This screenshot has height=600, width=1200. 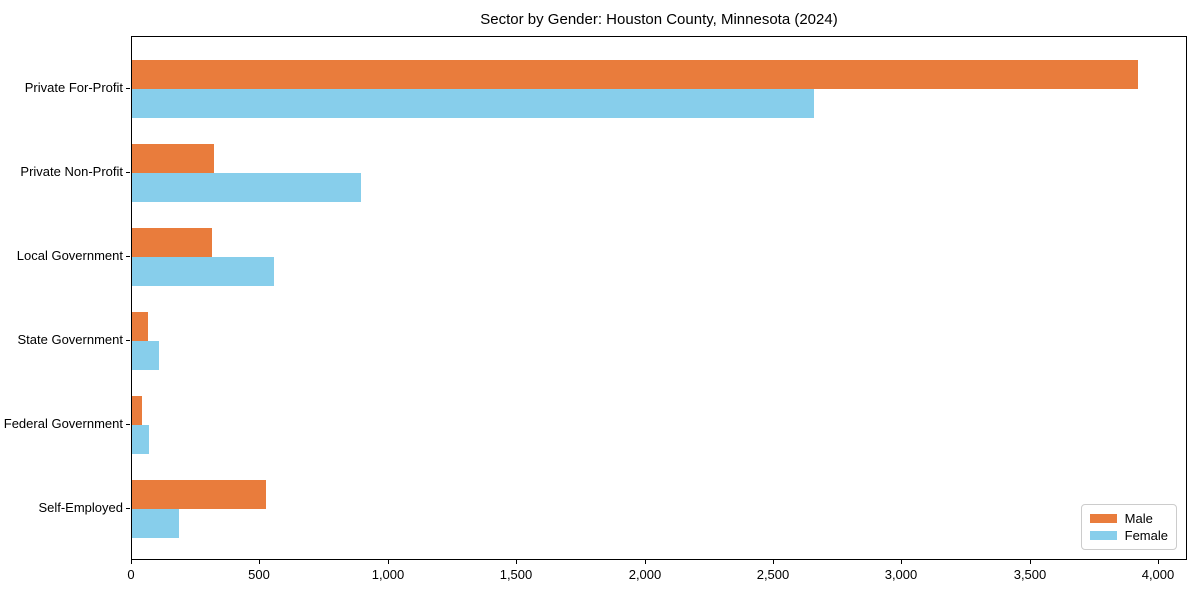 I want to click on bar-female-local-government, so click(x=203, y=271).